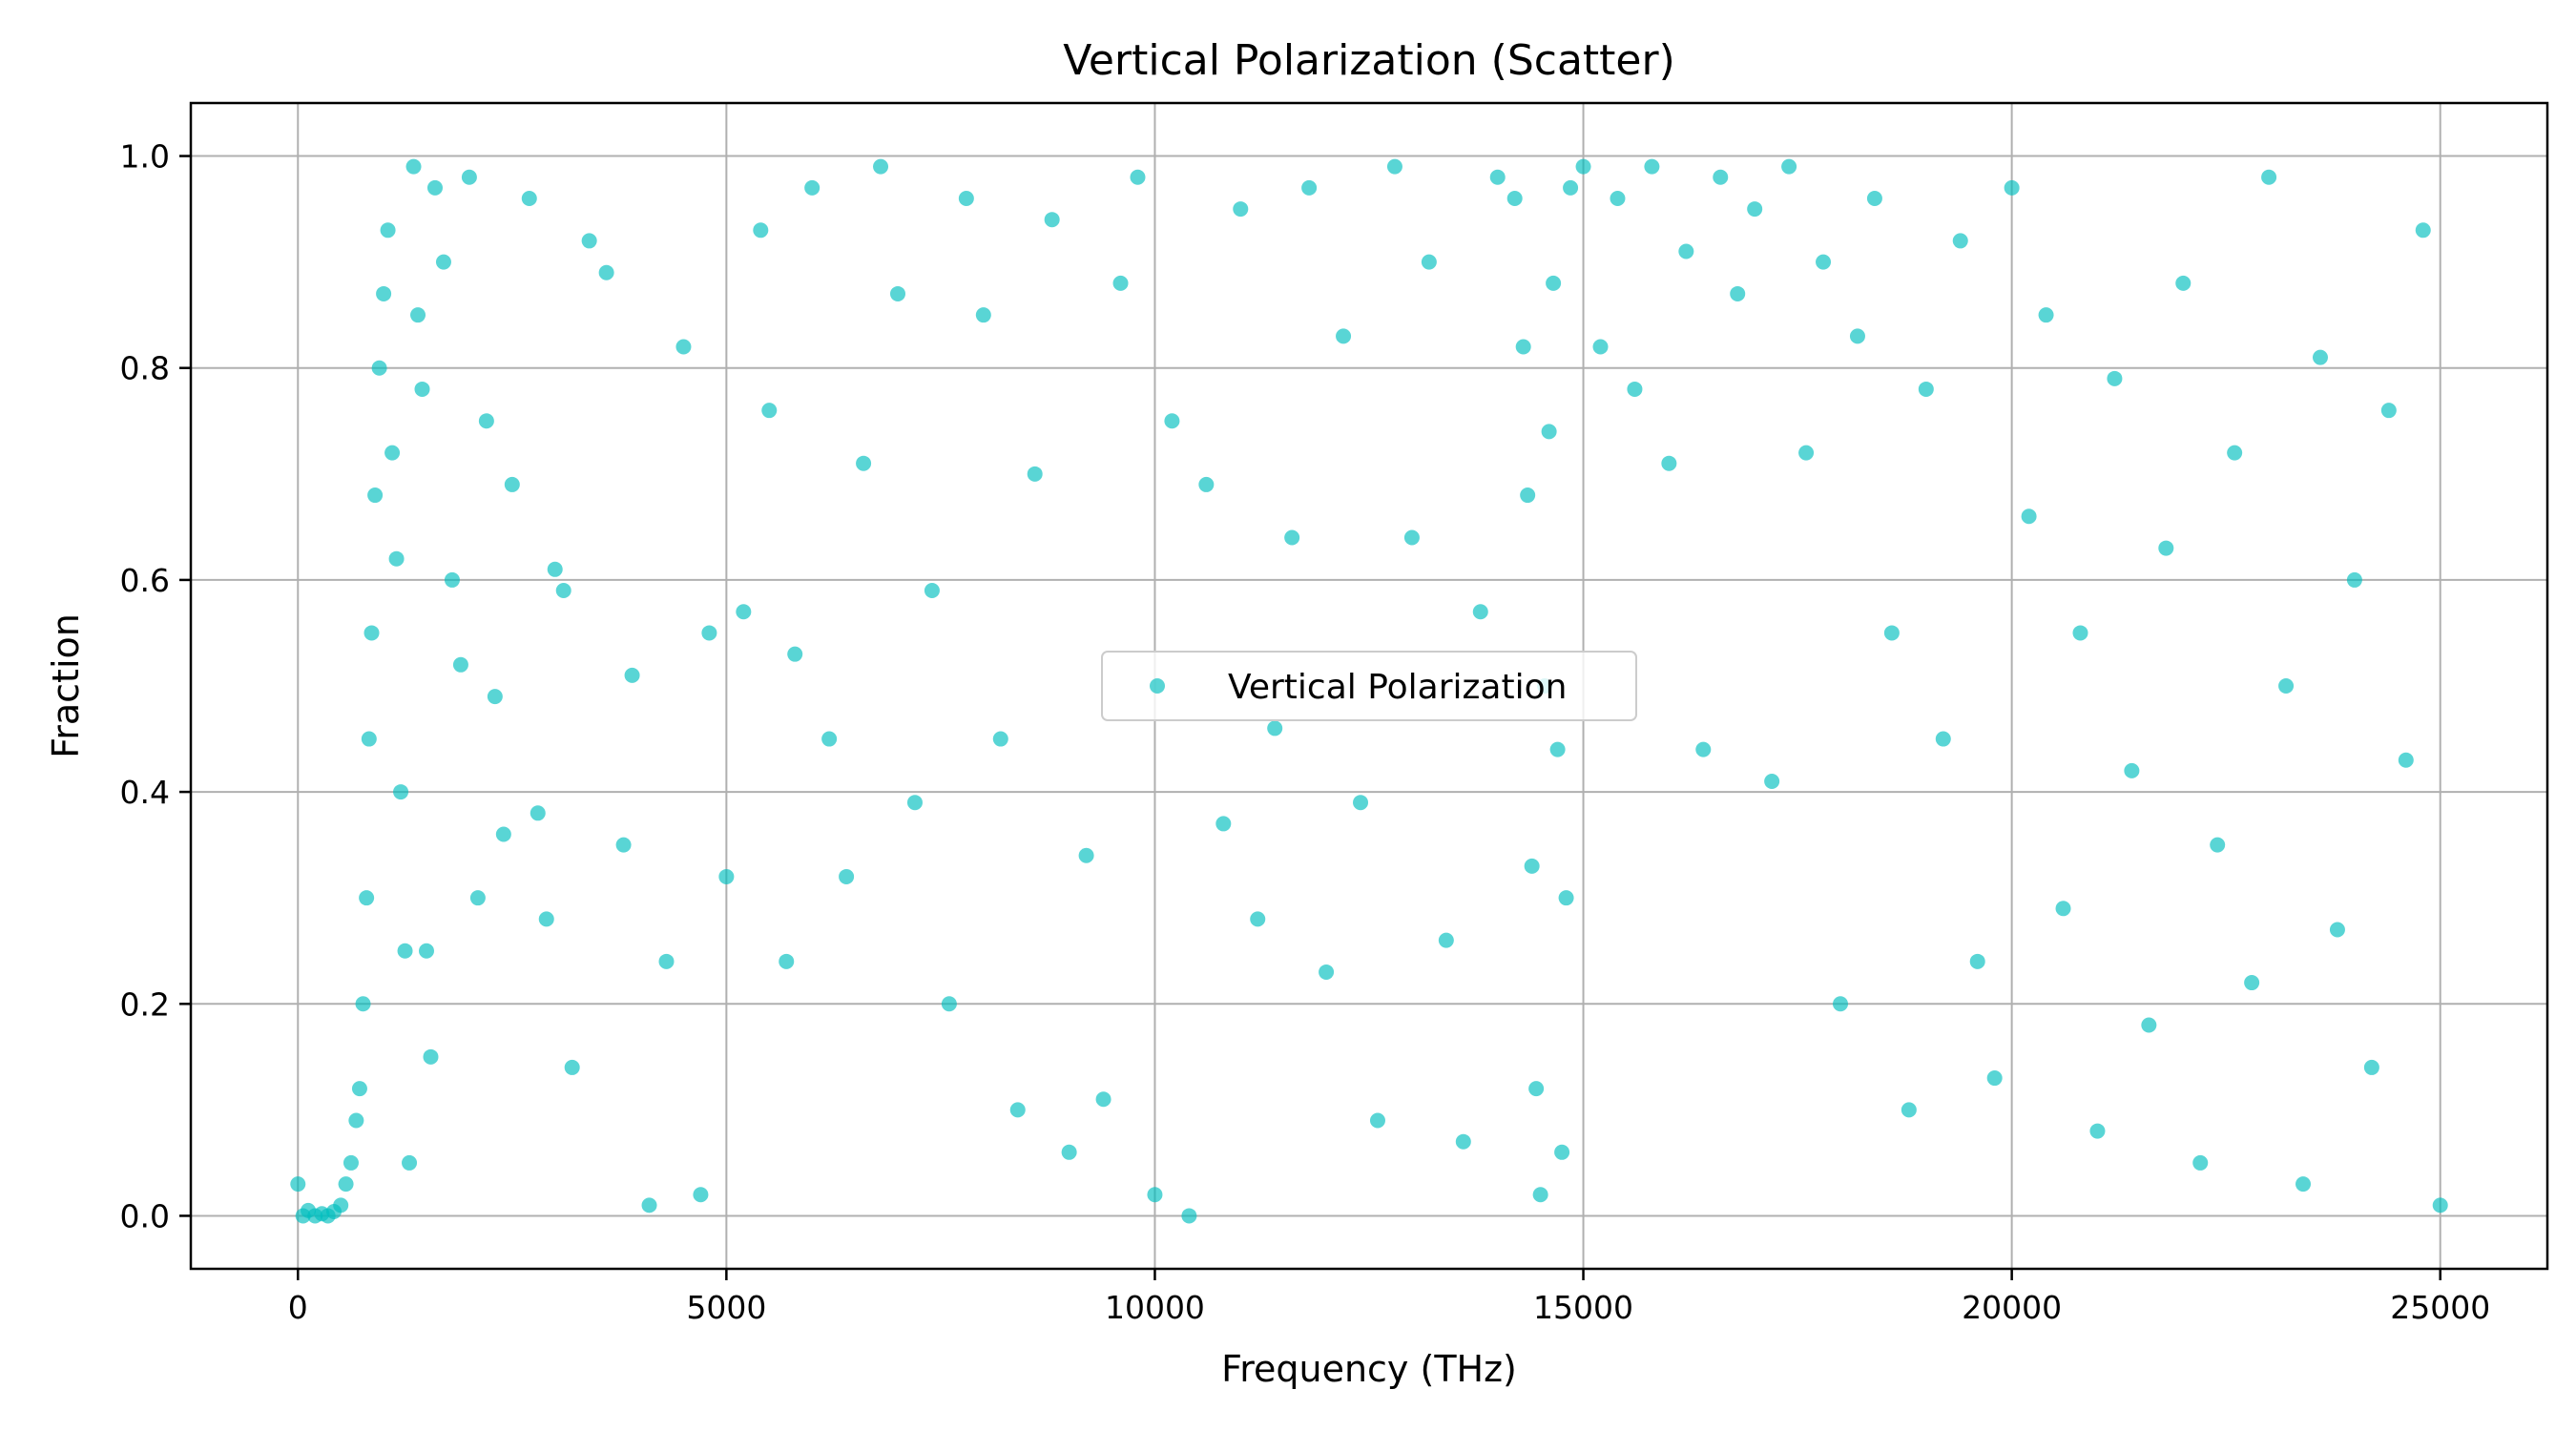  What do you see at coordinates (66, 685) in the screenshot?
I see `y-axis-label: Fraction` at bounding box center [66, 685].